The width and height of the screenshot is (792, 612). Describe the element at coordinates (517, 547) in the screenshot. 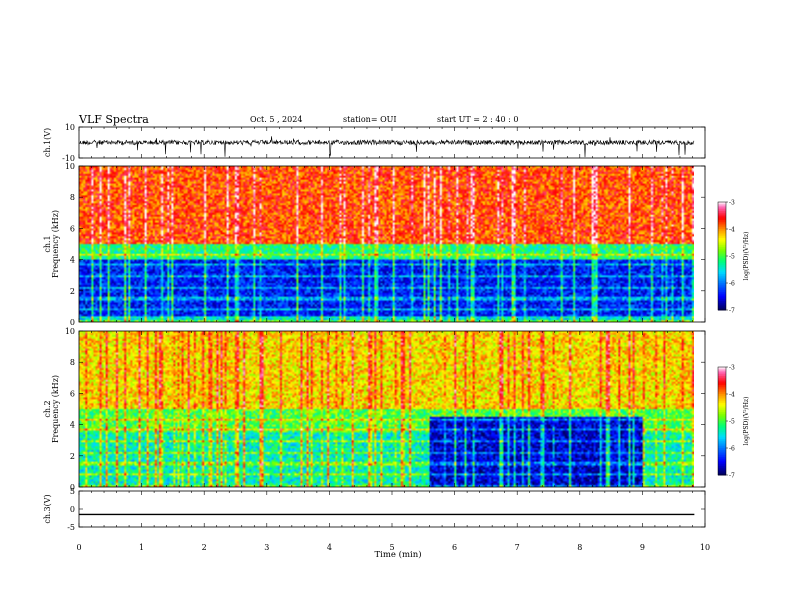

I see `x-tick-label: 7` at that location.